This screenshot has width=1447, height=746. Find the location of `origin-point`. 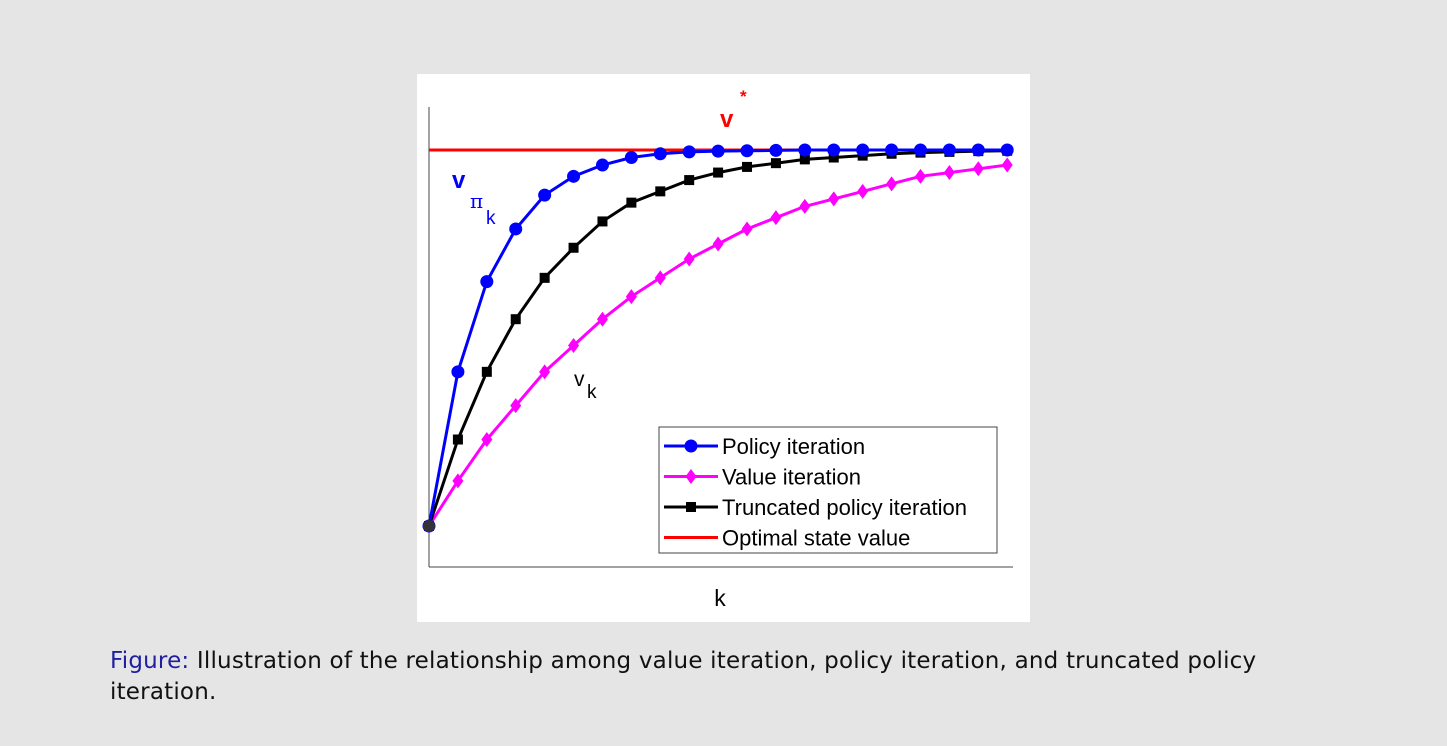

origin-point is located at coordinates (429, 526).